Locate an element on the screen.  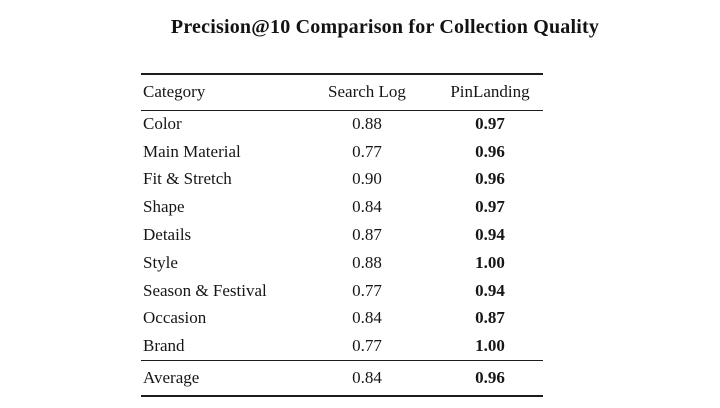
average-label: Average is located at coordinates (219, 378).